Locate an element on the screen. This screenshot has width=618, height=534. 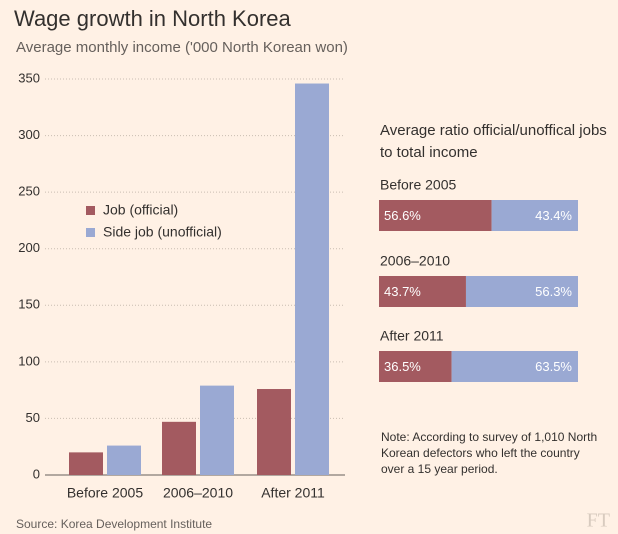
y-tick-label: 50 is located at coordinates (33, 417).